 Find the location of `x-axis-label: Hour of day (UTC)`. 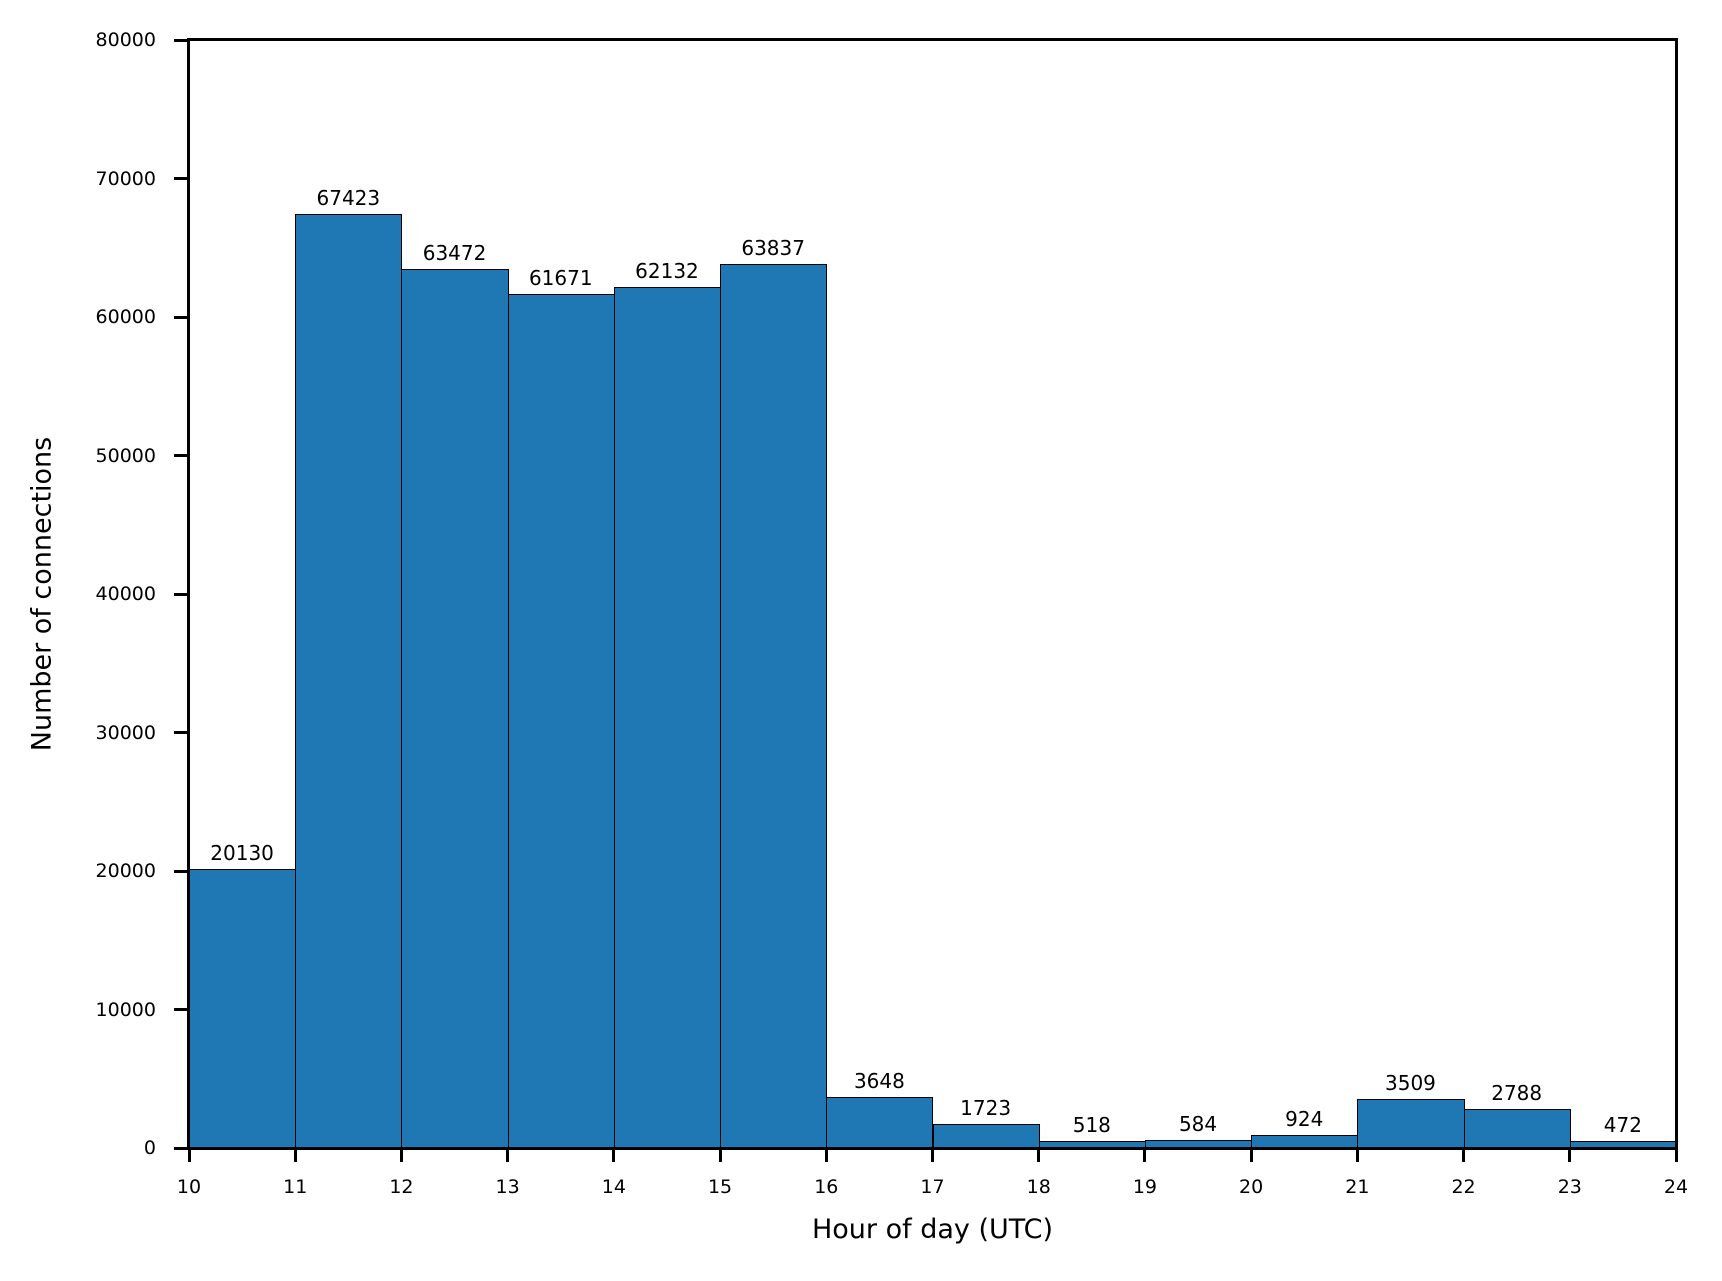

x-axis-label: Hour of day (UTC) is located at coordinates (932, 1229).